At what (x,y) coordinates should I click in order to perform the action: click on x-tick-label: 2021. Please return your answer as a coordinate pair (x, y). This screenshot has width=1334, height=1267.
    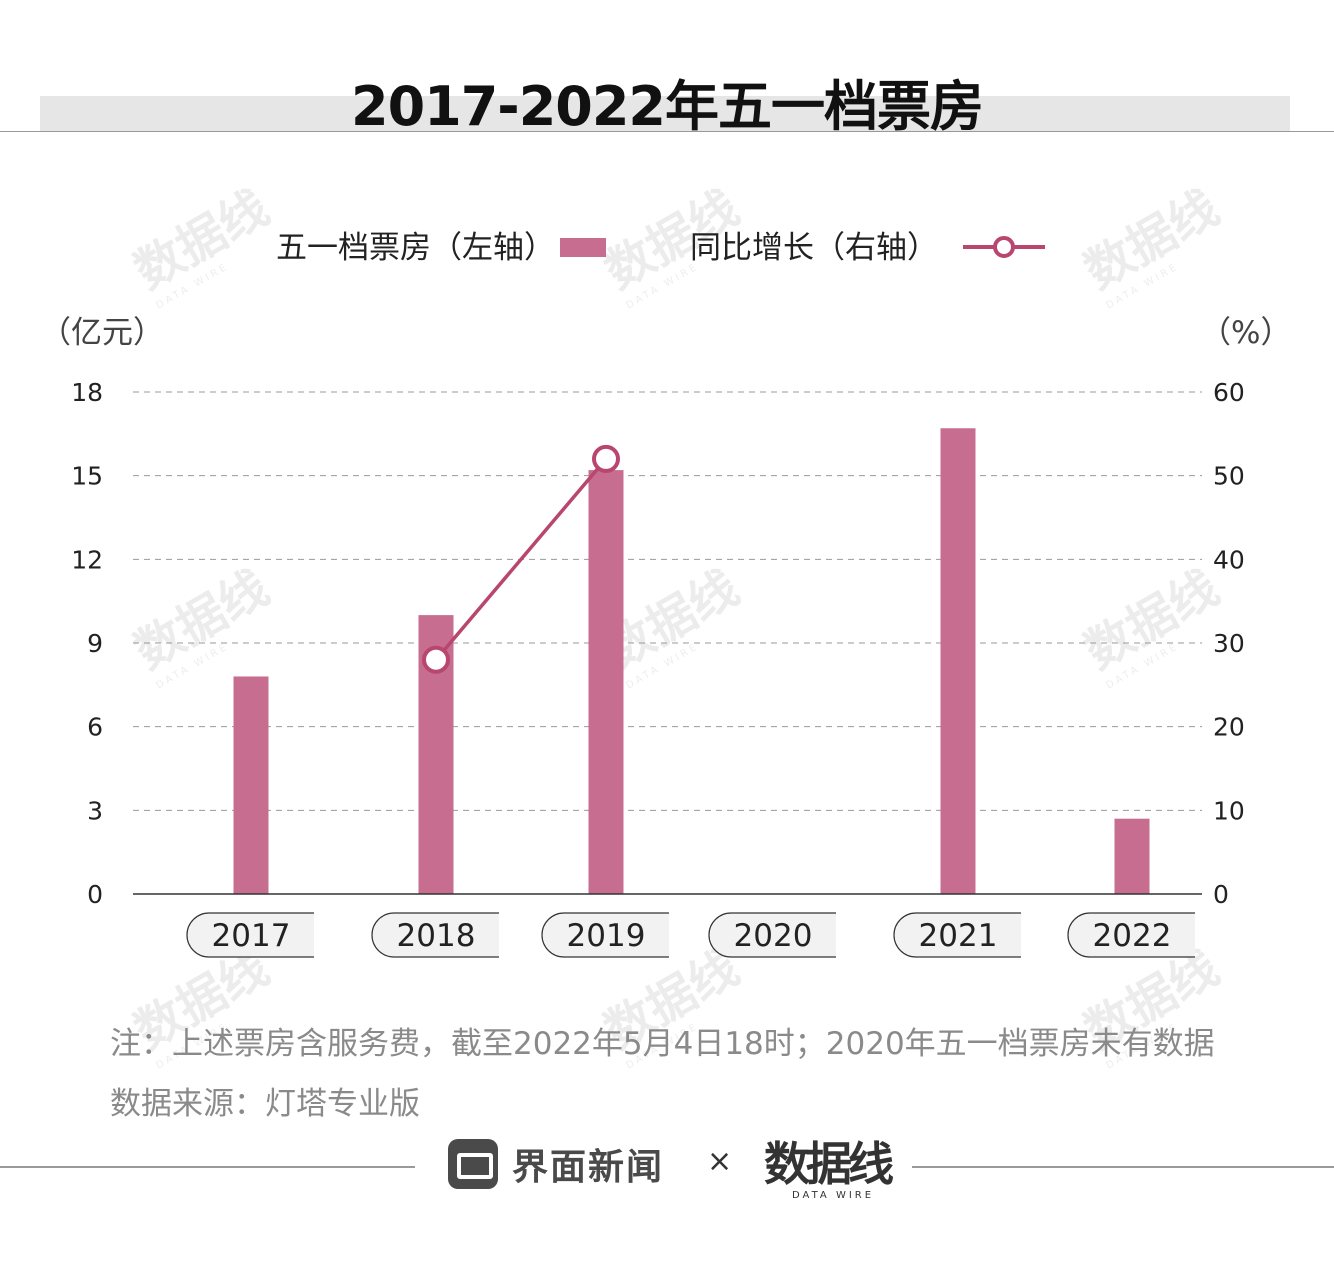
    Looking at the image, I should click on (958, 936).